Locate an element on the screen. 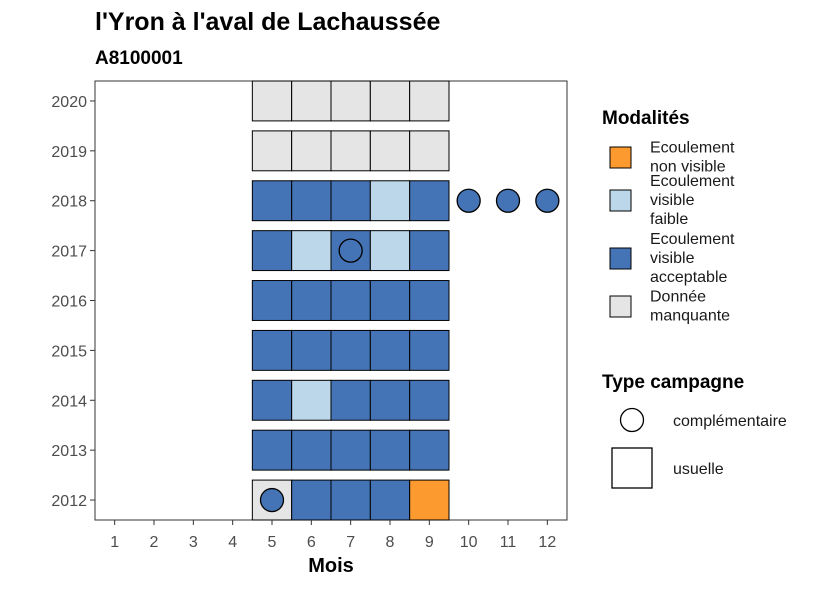  y-tick-label-2013: 2013 is located at coordinates (69, 451).